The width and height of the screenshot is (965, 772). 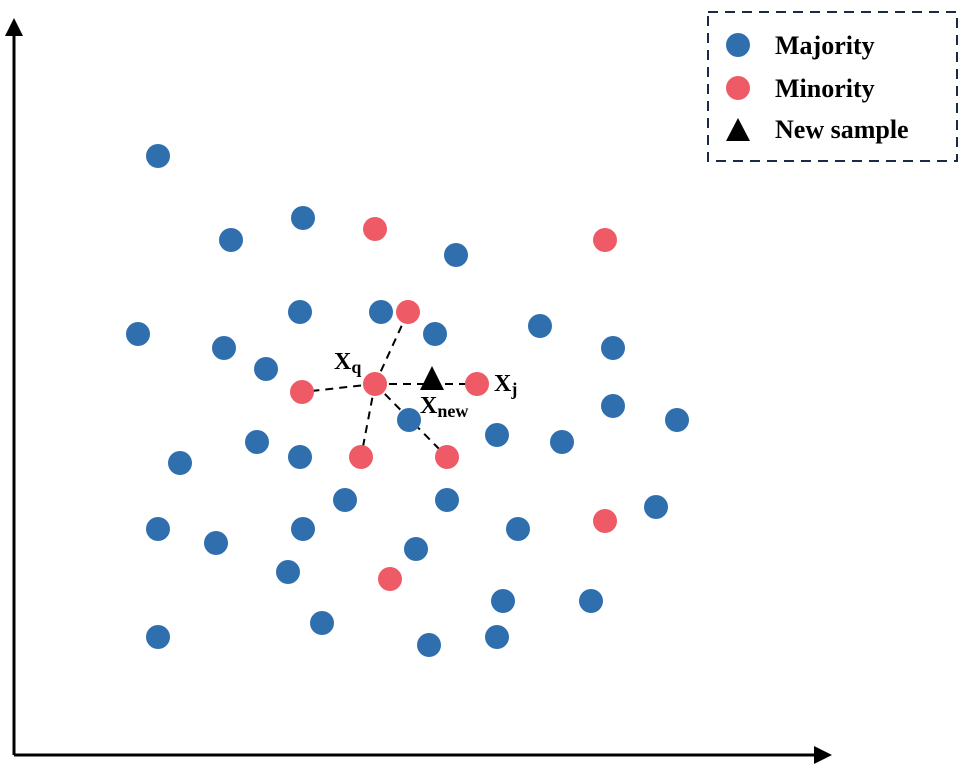 What do you see at coordinates (738, 129) in the screenshot?
I see `legend-new-sample-swatch` at bounding box center [738, 129].